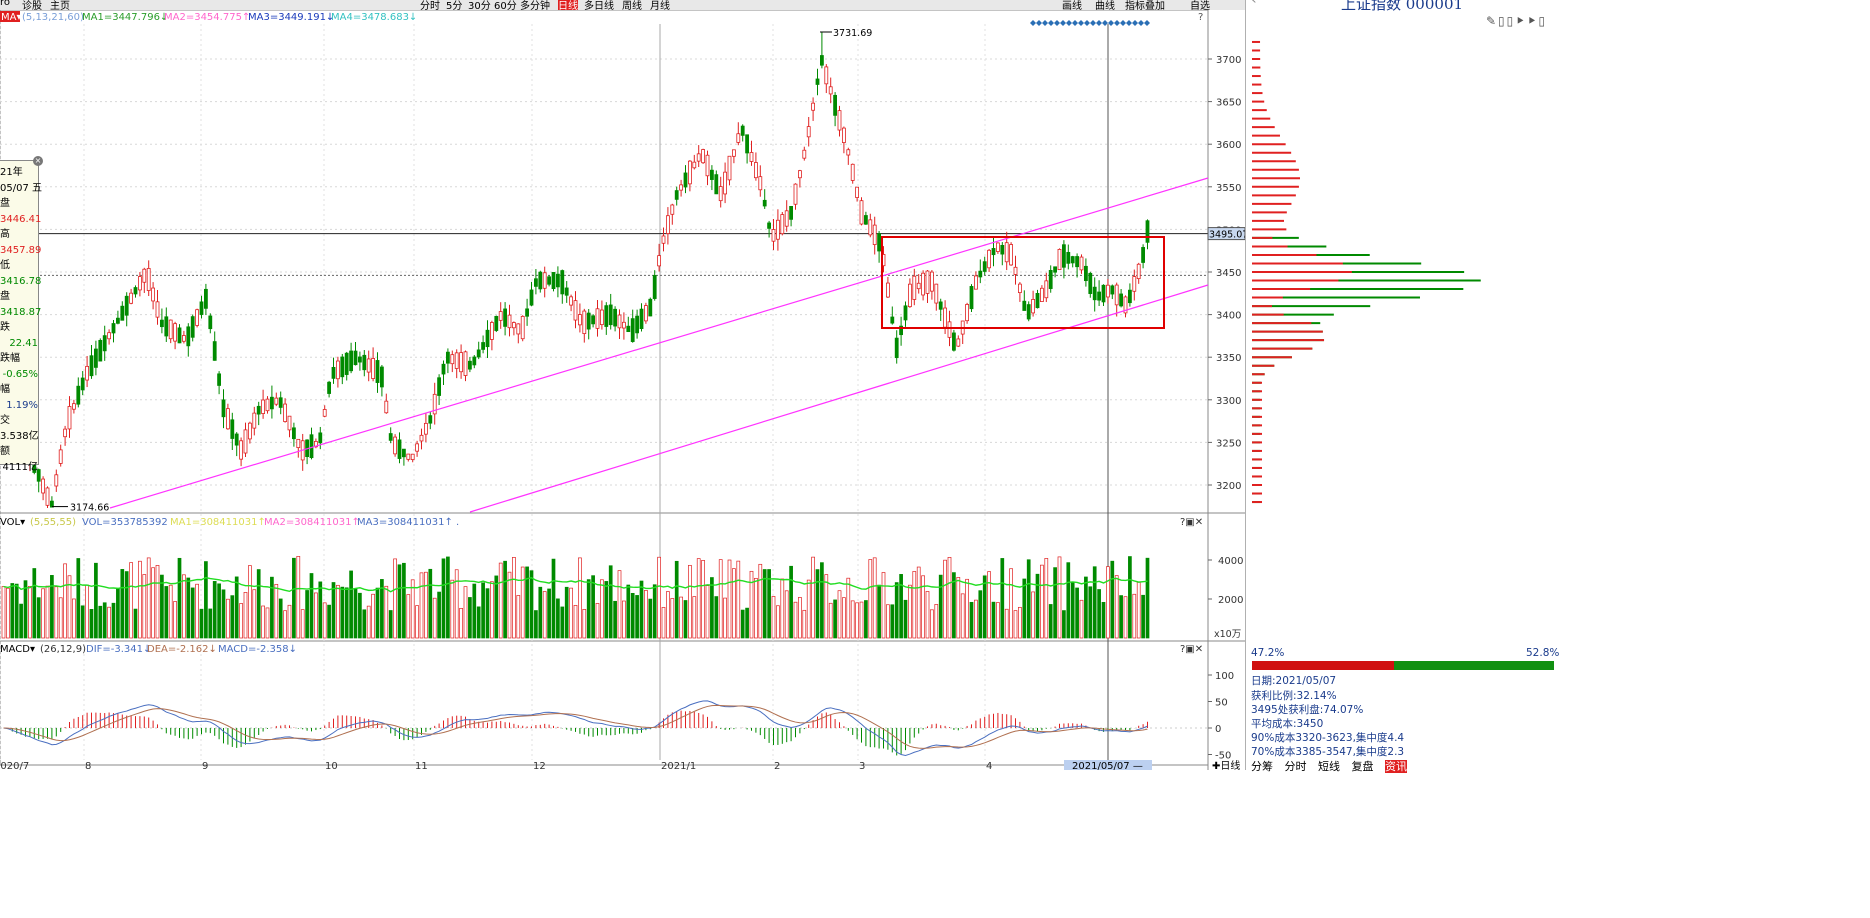 The image size is (1870, 918). What do you see at coordinates (14, 765) in the screenshot?
I see `x-tick-label: 2020/7` at bounding box center [14, 765].